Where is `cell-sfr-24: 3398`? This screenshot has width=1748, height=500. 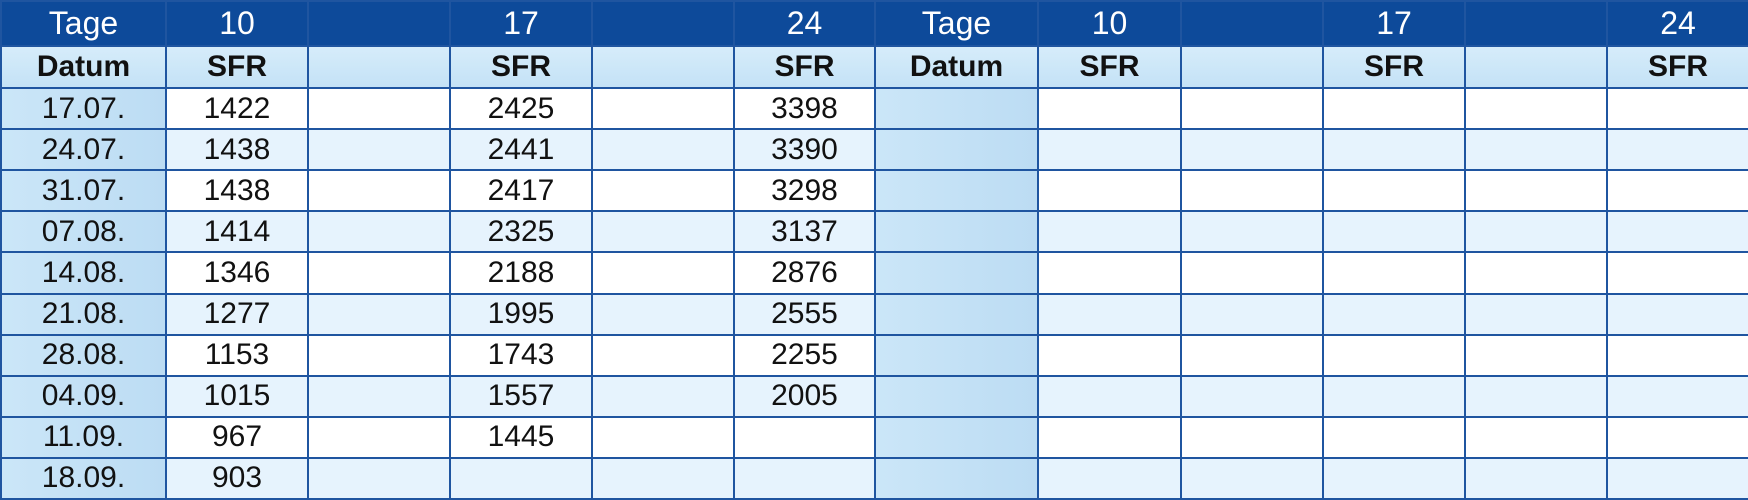
cell-sfr-24: 3398 is located at coordinates (804, 109).